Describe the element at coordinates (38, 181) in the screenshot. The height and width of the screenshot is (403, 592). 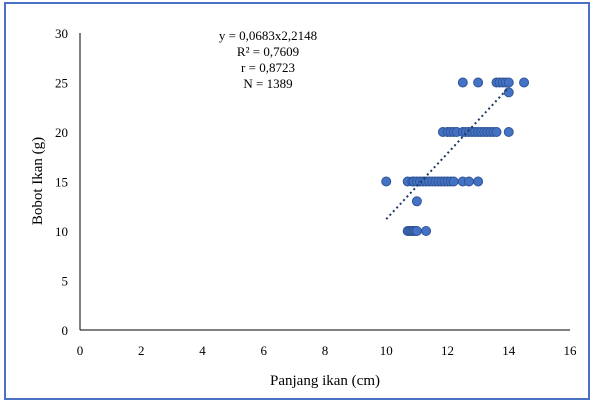
I see `y-axis-label: Bobot Ikan (g)` at that location.